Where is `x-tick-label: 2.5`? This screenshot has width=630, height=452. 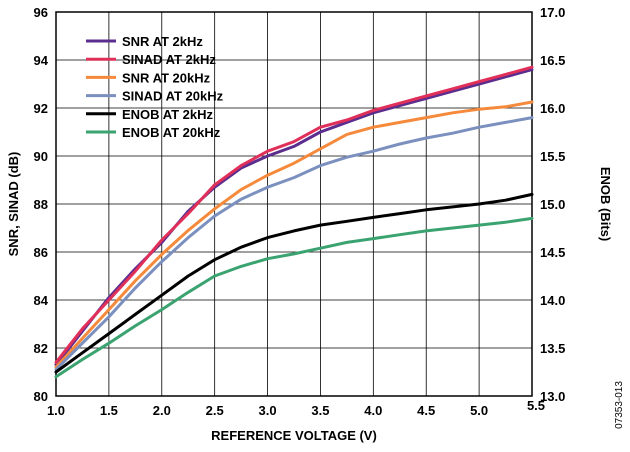
x-tick-label: 2.5 is located at coordinates (215, 410).